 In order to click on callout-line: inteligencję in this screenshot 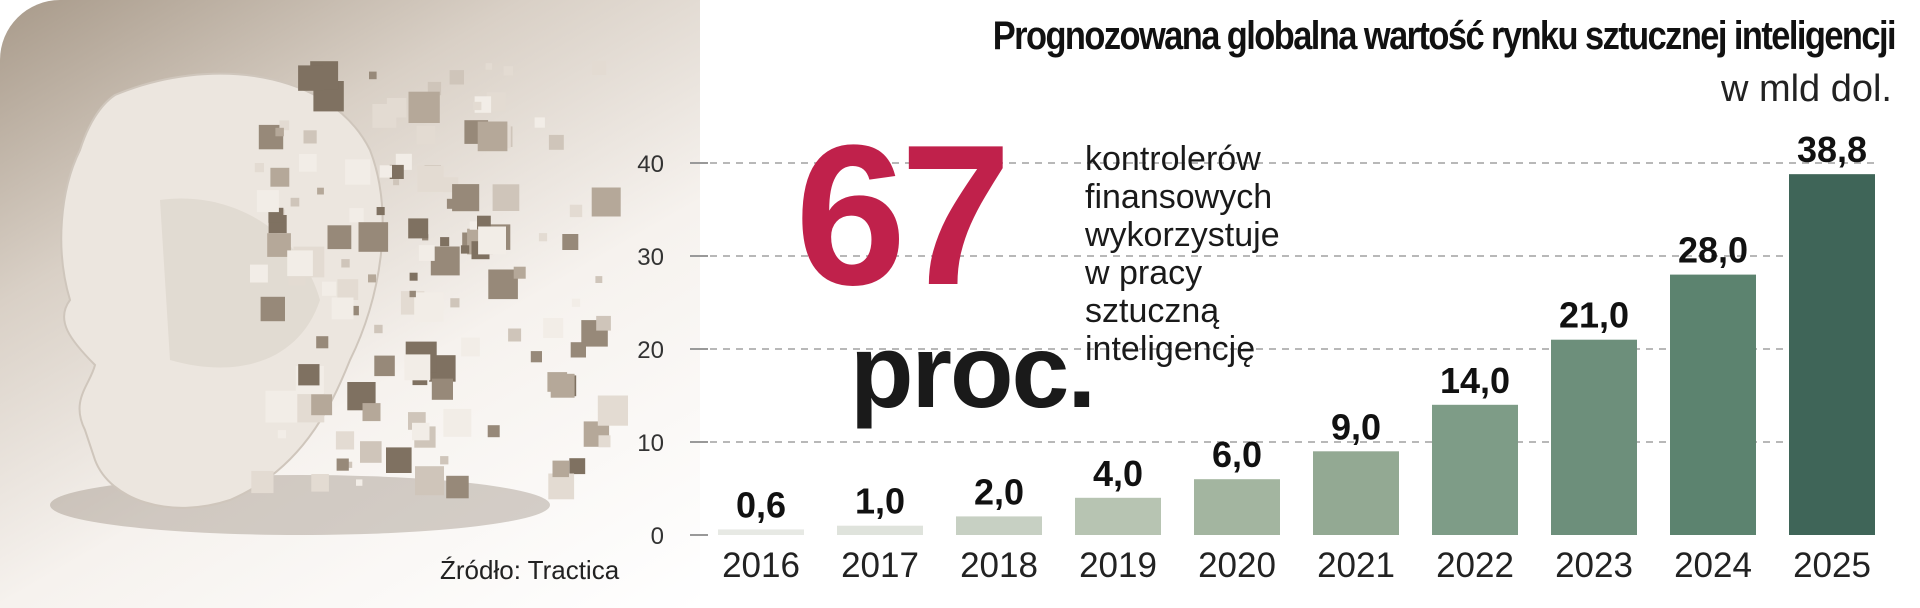, I will do `click(1170, 349)`.